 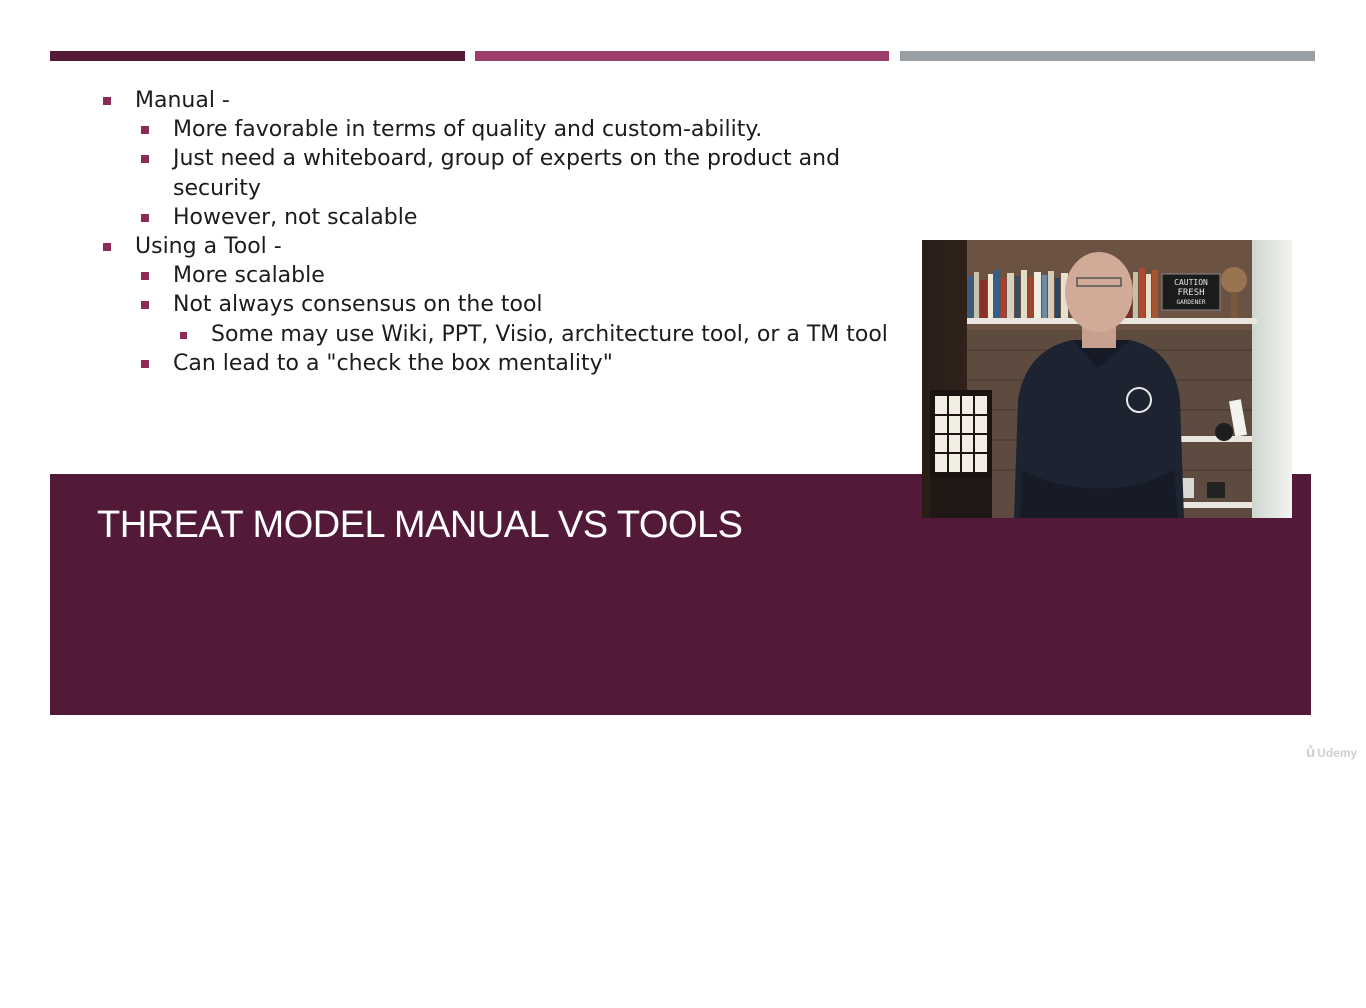 I want to click on bullet-text: Not always consensus on the tool, so click(x=358, y=305).